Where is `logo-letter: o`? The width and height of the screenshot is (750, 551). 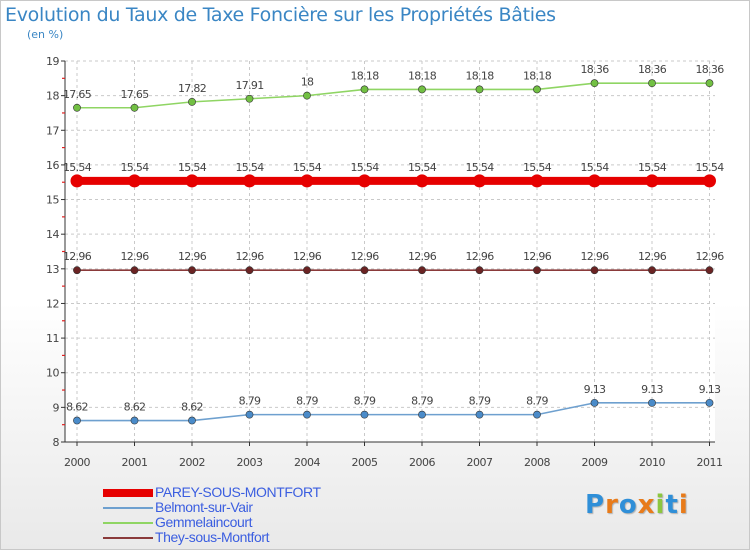
logo-letter: o is located at coordinates (628, 505).